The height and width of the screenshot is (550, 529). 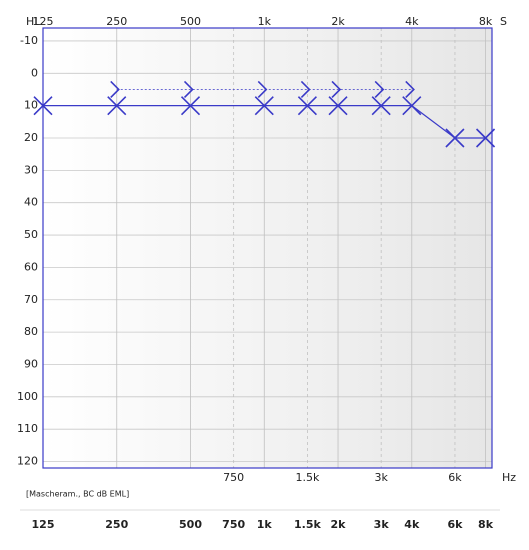 I want to click on y-tick-label: 20, so click(x=31, y=137).